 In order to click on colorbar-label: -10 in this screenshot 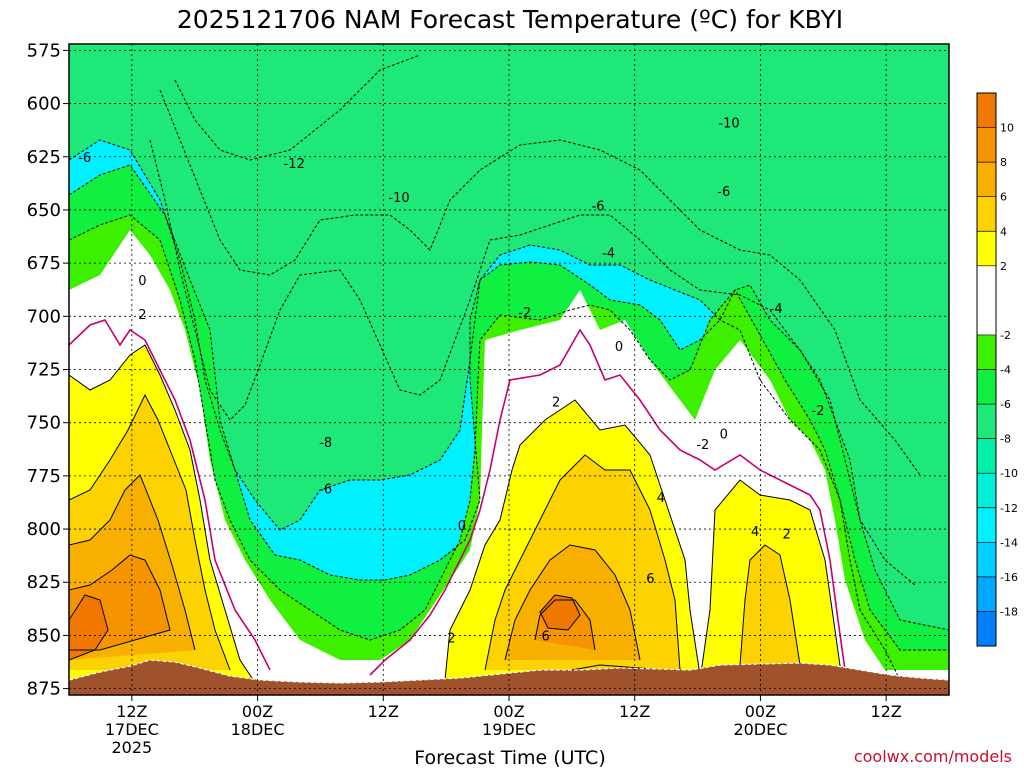, I will do `click(1009, 473)`.